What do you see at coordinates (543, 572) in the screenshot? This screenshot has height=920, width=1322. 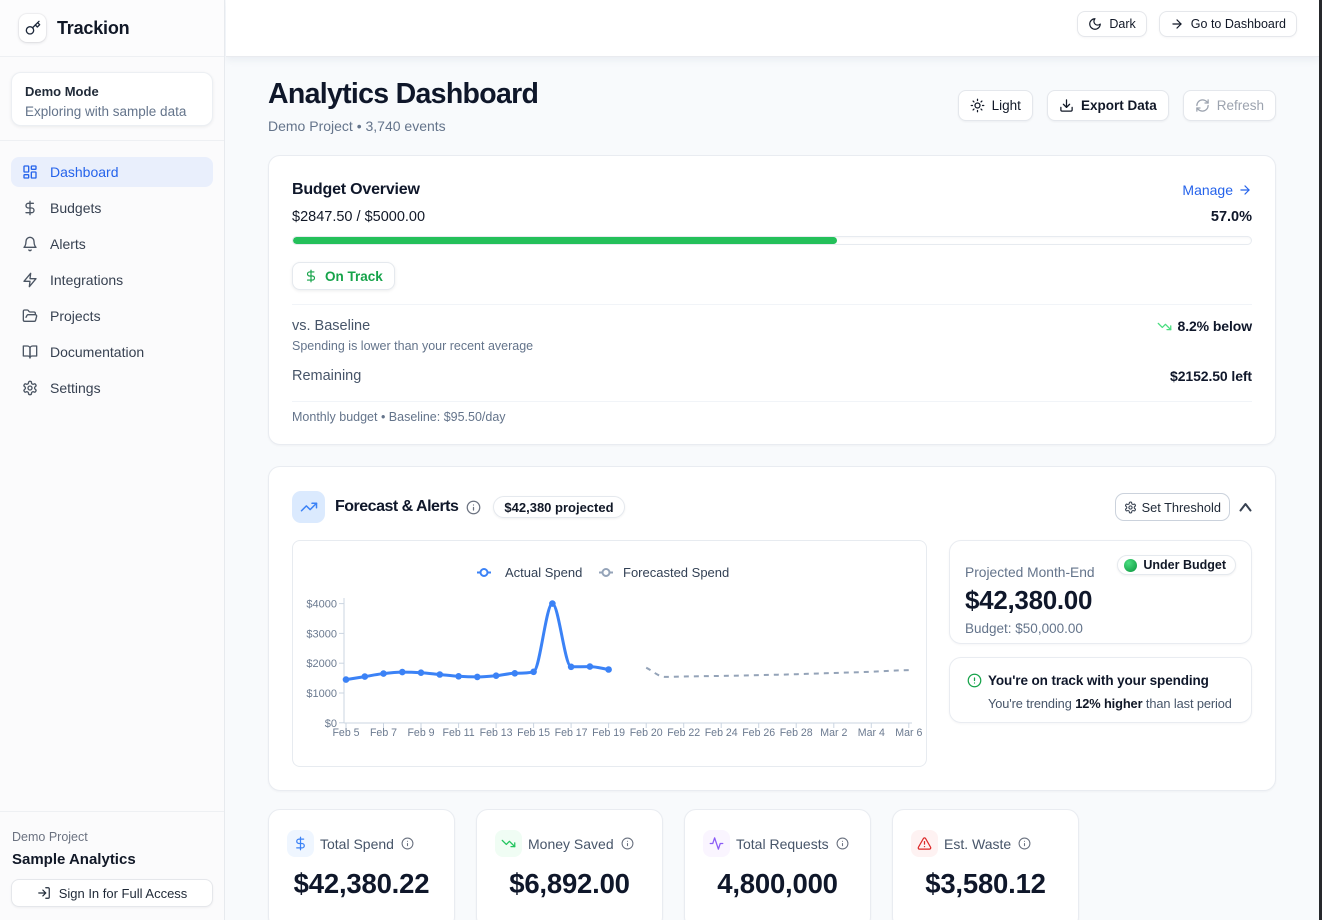 I see `svg-text: Actual Spend` at bounding box center [543, 572].